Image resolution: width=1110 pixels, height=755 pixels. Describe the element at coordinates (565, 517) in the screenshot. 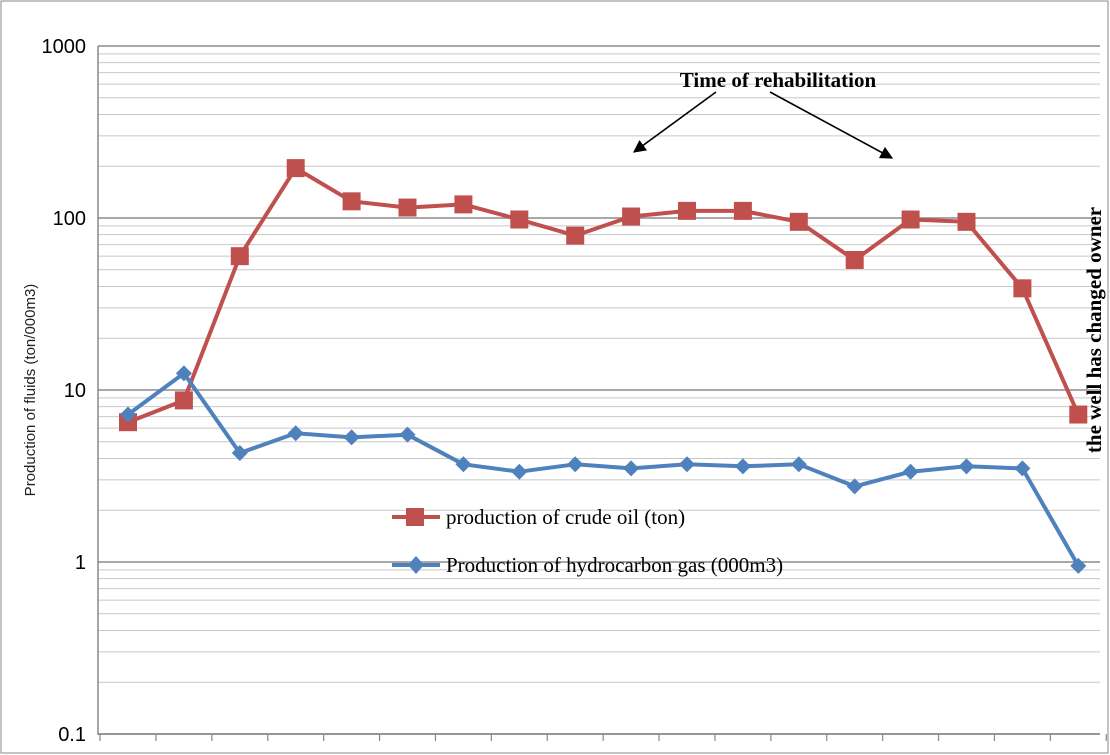

I see `legend-label-crude-oil: production of crude oil (ton)` at that location.